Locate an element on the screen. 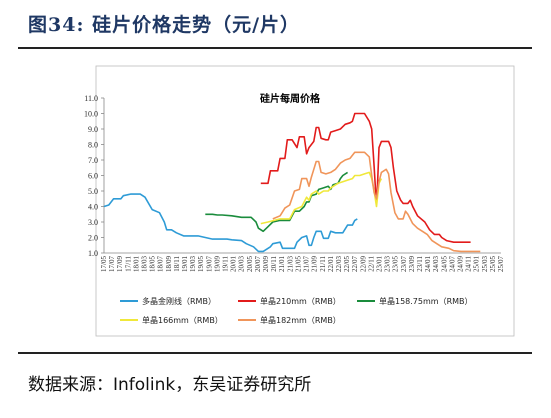 Image resolution: width=551 pixels, height=418 pixels. x-tick-label: 17/11 is located at coordinates (128, 264).